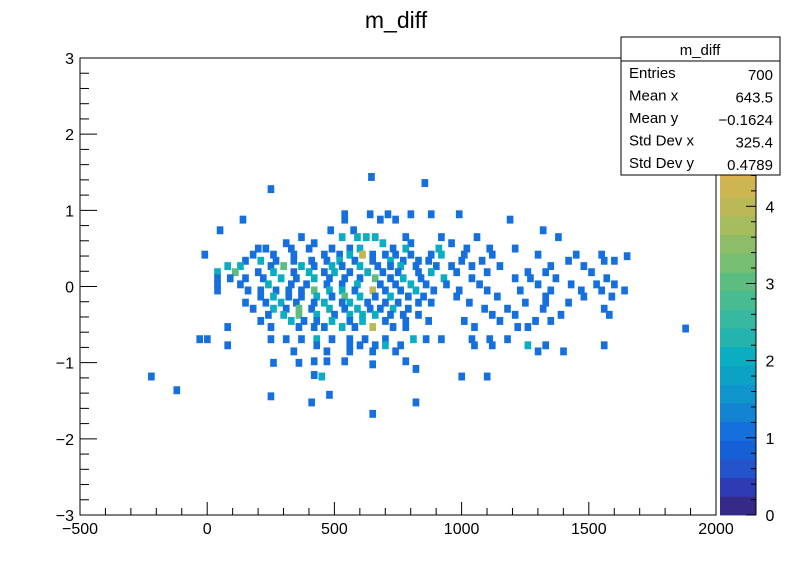 This screenshot has height=572, width=796. Describe the element at coordinates (65, 364) in the screenshot. I see `y-tick-label: −1` at that location.